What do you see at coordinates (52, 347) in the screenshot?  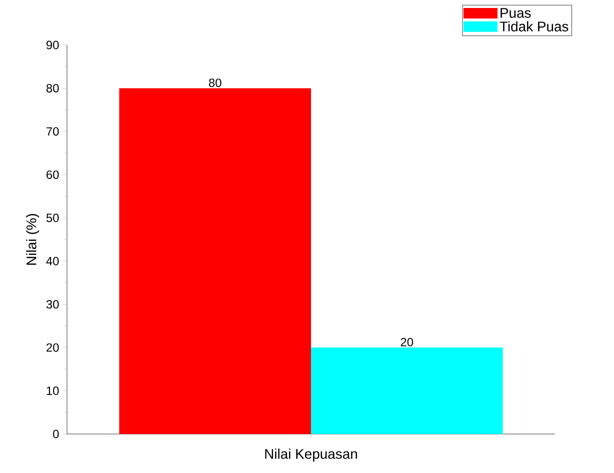 I see `y-tick-label: 20` at bounding box center [52, 347].